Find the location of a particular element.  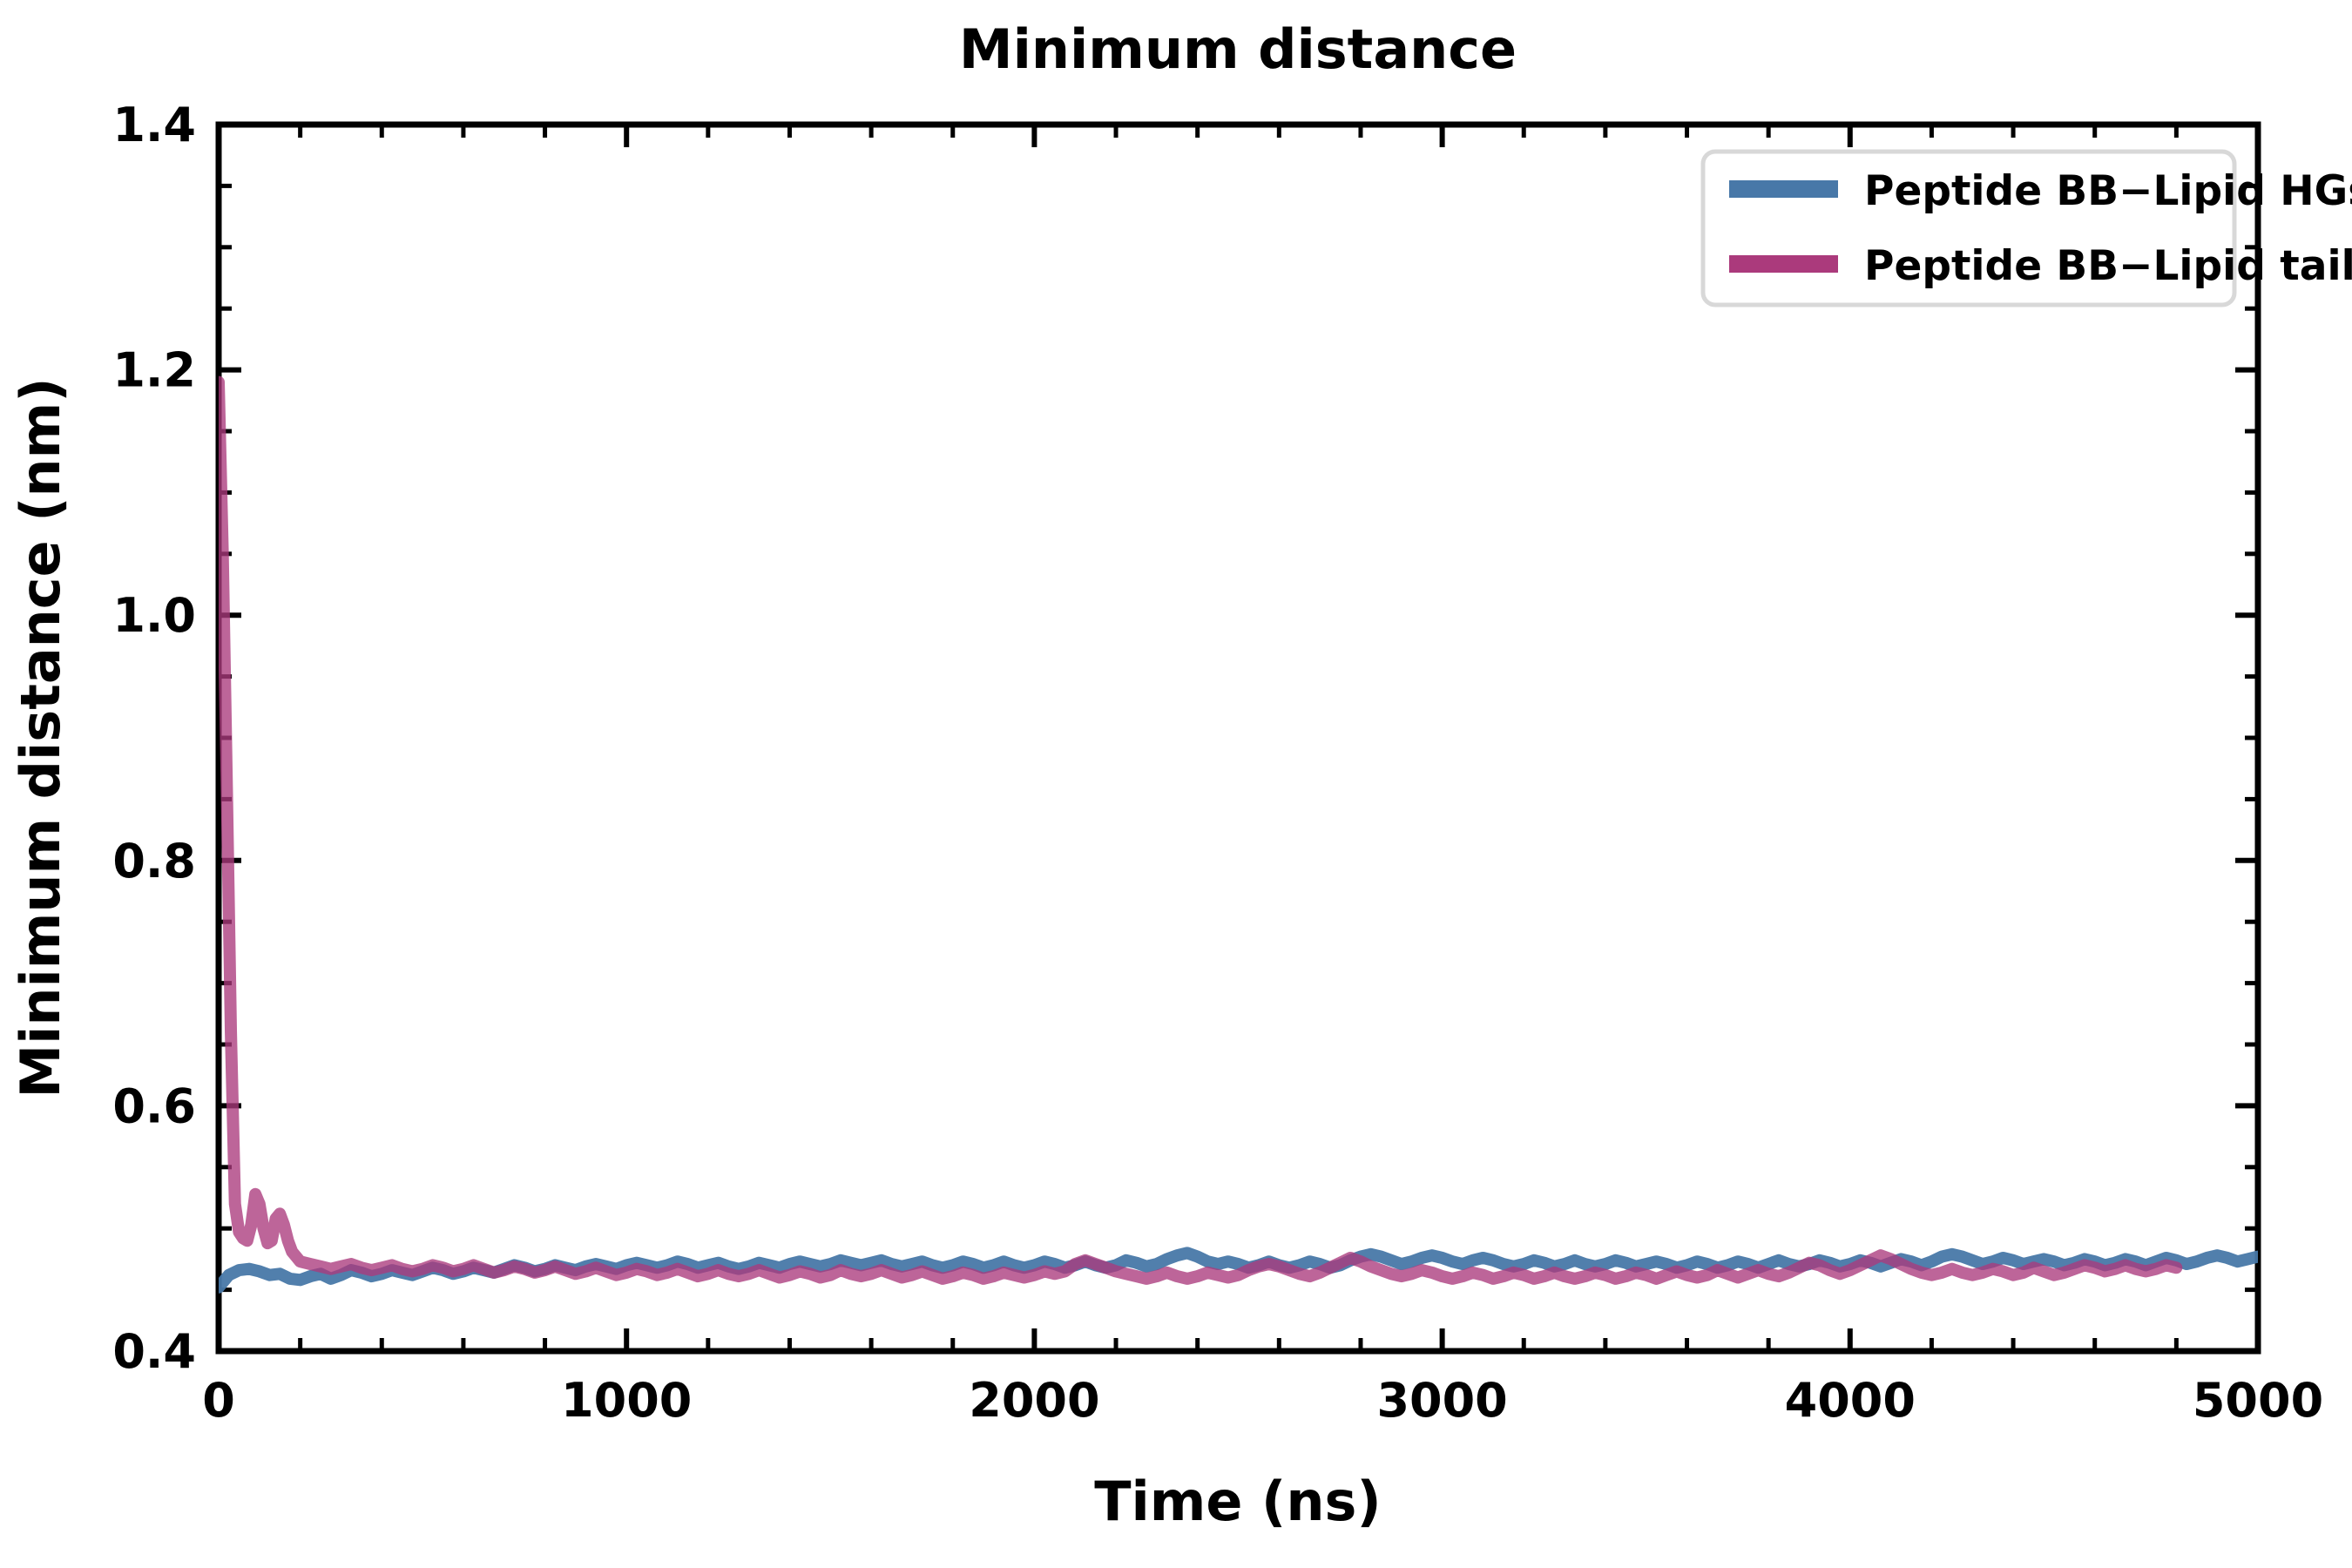

legend-label-peptide-bb-lipid-tails: Peptide BB−Lipid tails is located at coordinates (2108, 266).